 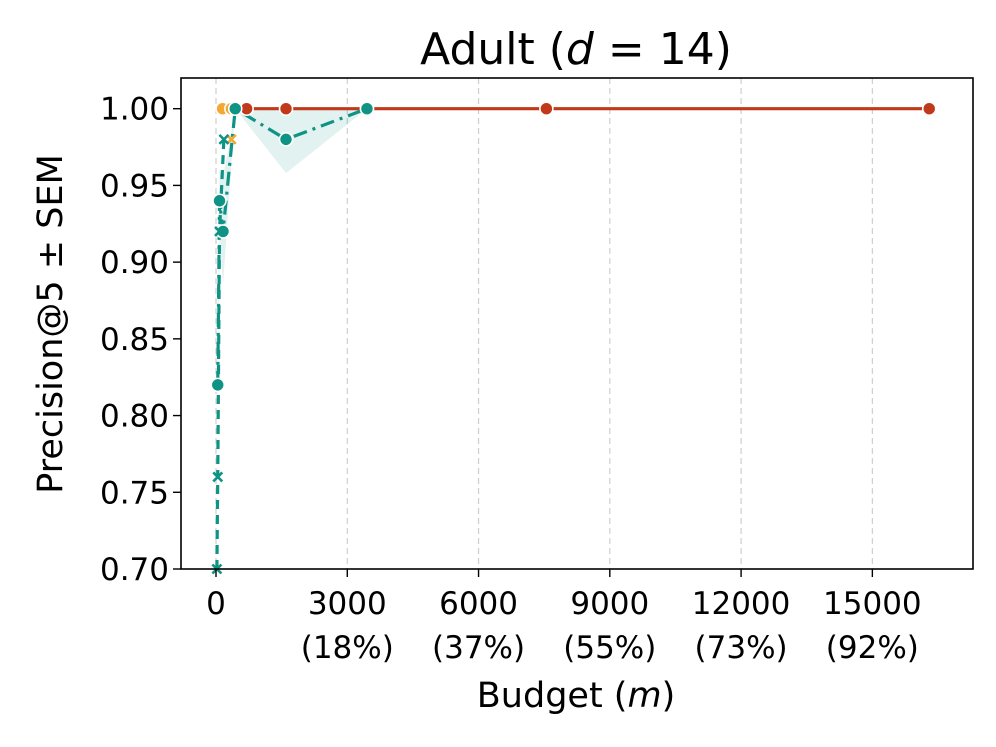 What do you see at coordinates (576, 49) in the screenshot?
I see `chart-title: Adult (d = 14)` at bounding box center [576, 49].